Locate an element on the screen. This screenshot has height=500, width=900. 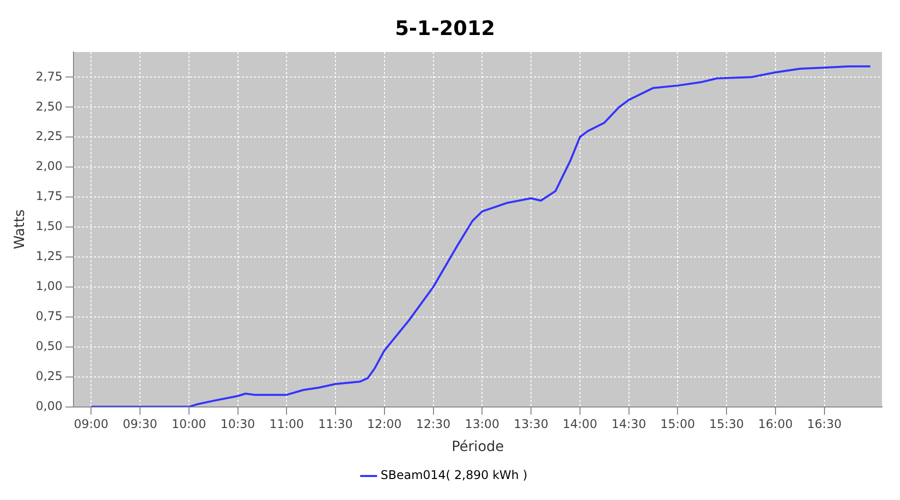
y-tick-label: 2,50 is located at coordinates (49, 106).